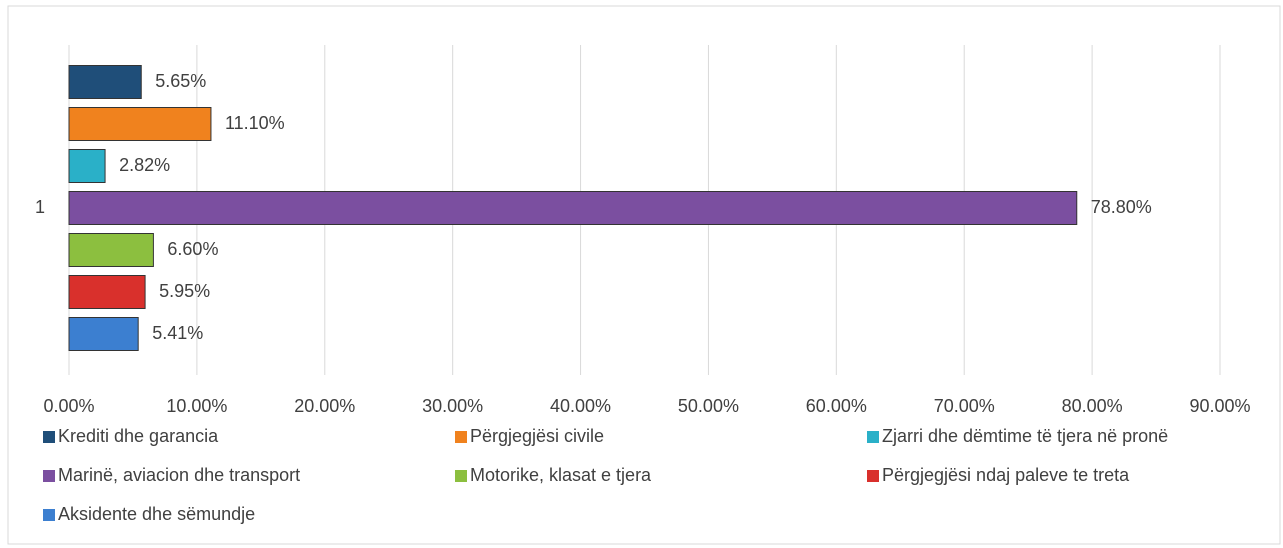 The width and height of the screenshot is (1283, 548). Describe the element at coordinates (580, 406) in the screenshot. I see `x-tick-label: 40.00%` at that location.